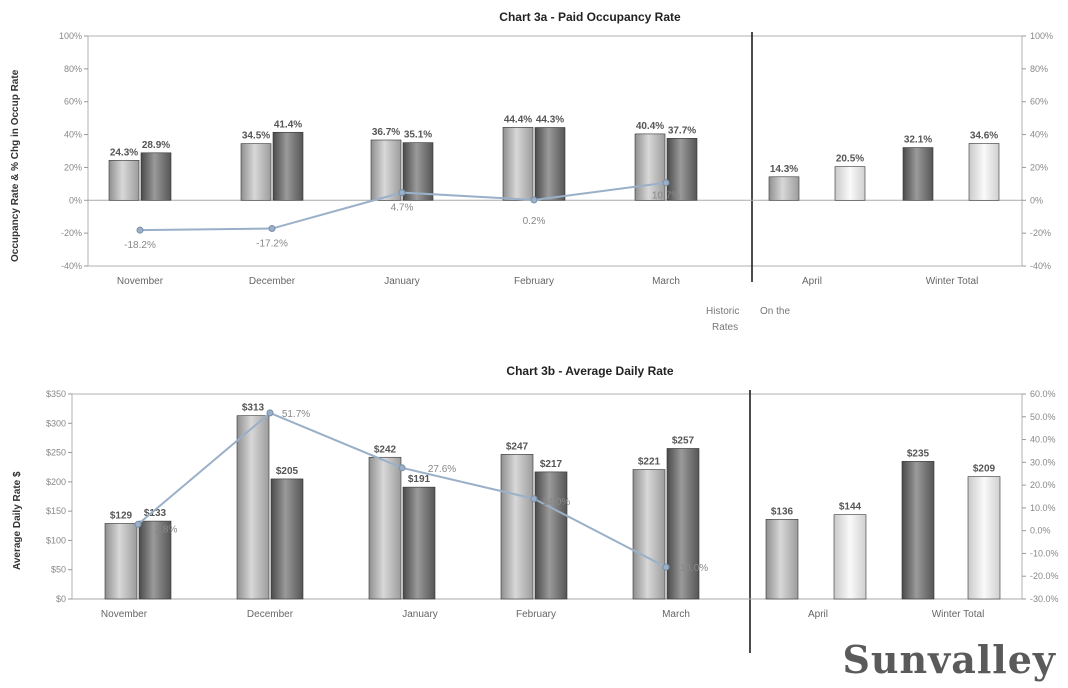  I want to click on chart-3a-bar-label: 40.4%, so click(650, 126).